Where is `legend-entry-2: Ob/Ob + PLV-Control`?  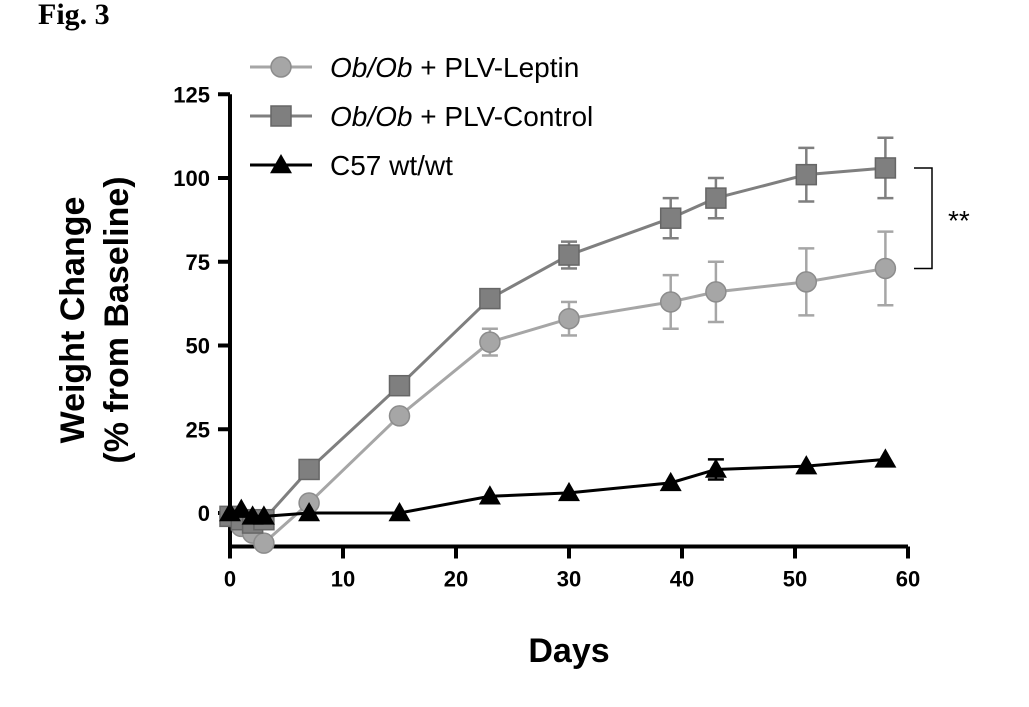 legend-entry-2: Ob/Ob + PLV-Control is located at coordinates (421, 116).